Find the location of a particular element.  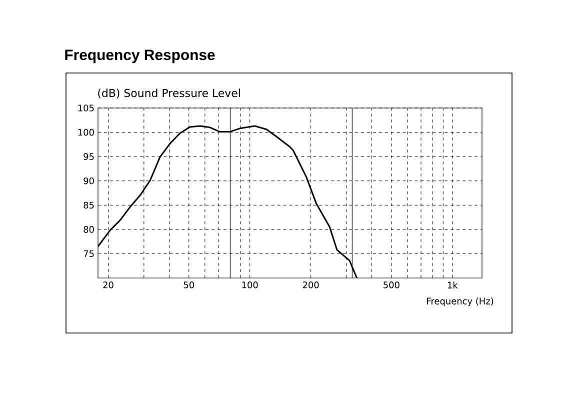

y-tick-label: 95 is located at coordinates (89, 156).